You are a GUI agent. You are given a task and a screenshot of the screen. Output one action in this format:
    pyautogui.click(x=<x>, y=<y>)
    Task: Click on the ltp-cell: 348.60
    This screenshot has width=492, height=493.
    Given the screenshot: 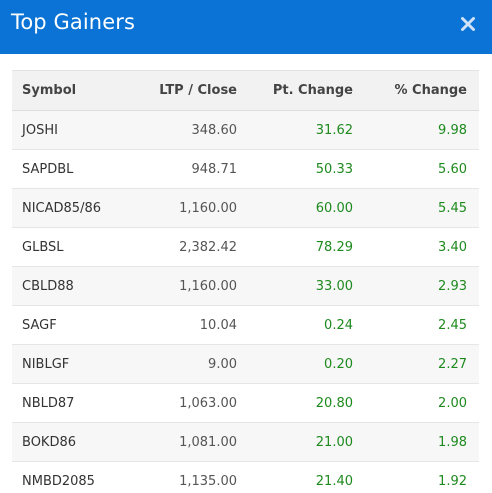 What is the action you would take?
    pyautogui.click(x=180, y=130)
    